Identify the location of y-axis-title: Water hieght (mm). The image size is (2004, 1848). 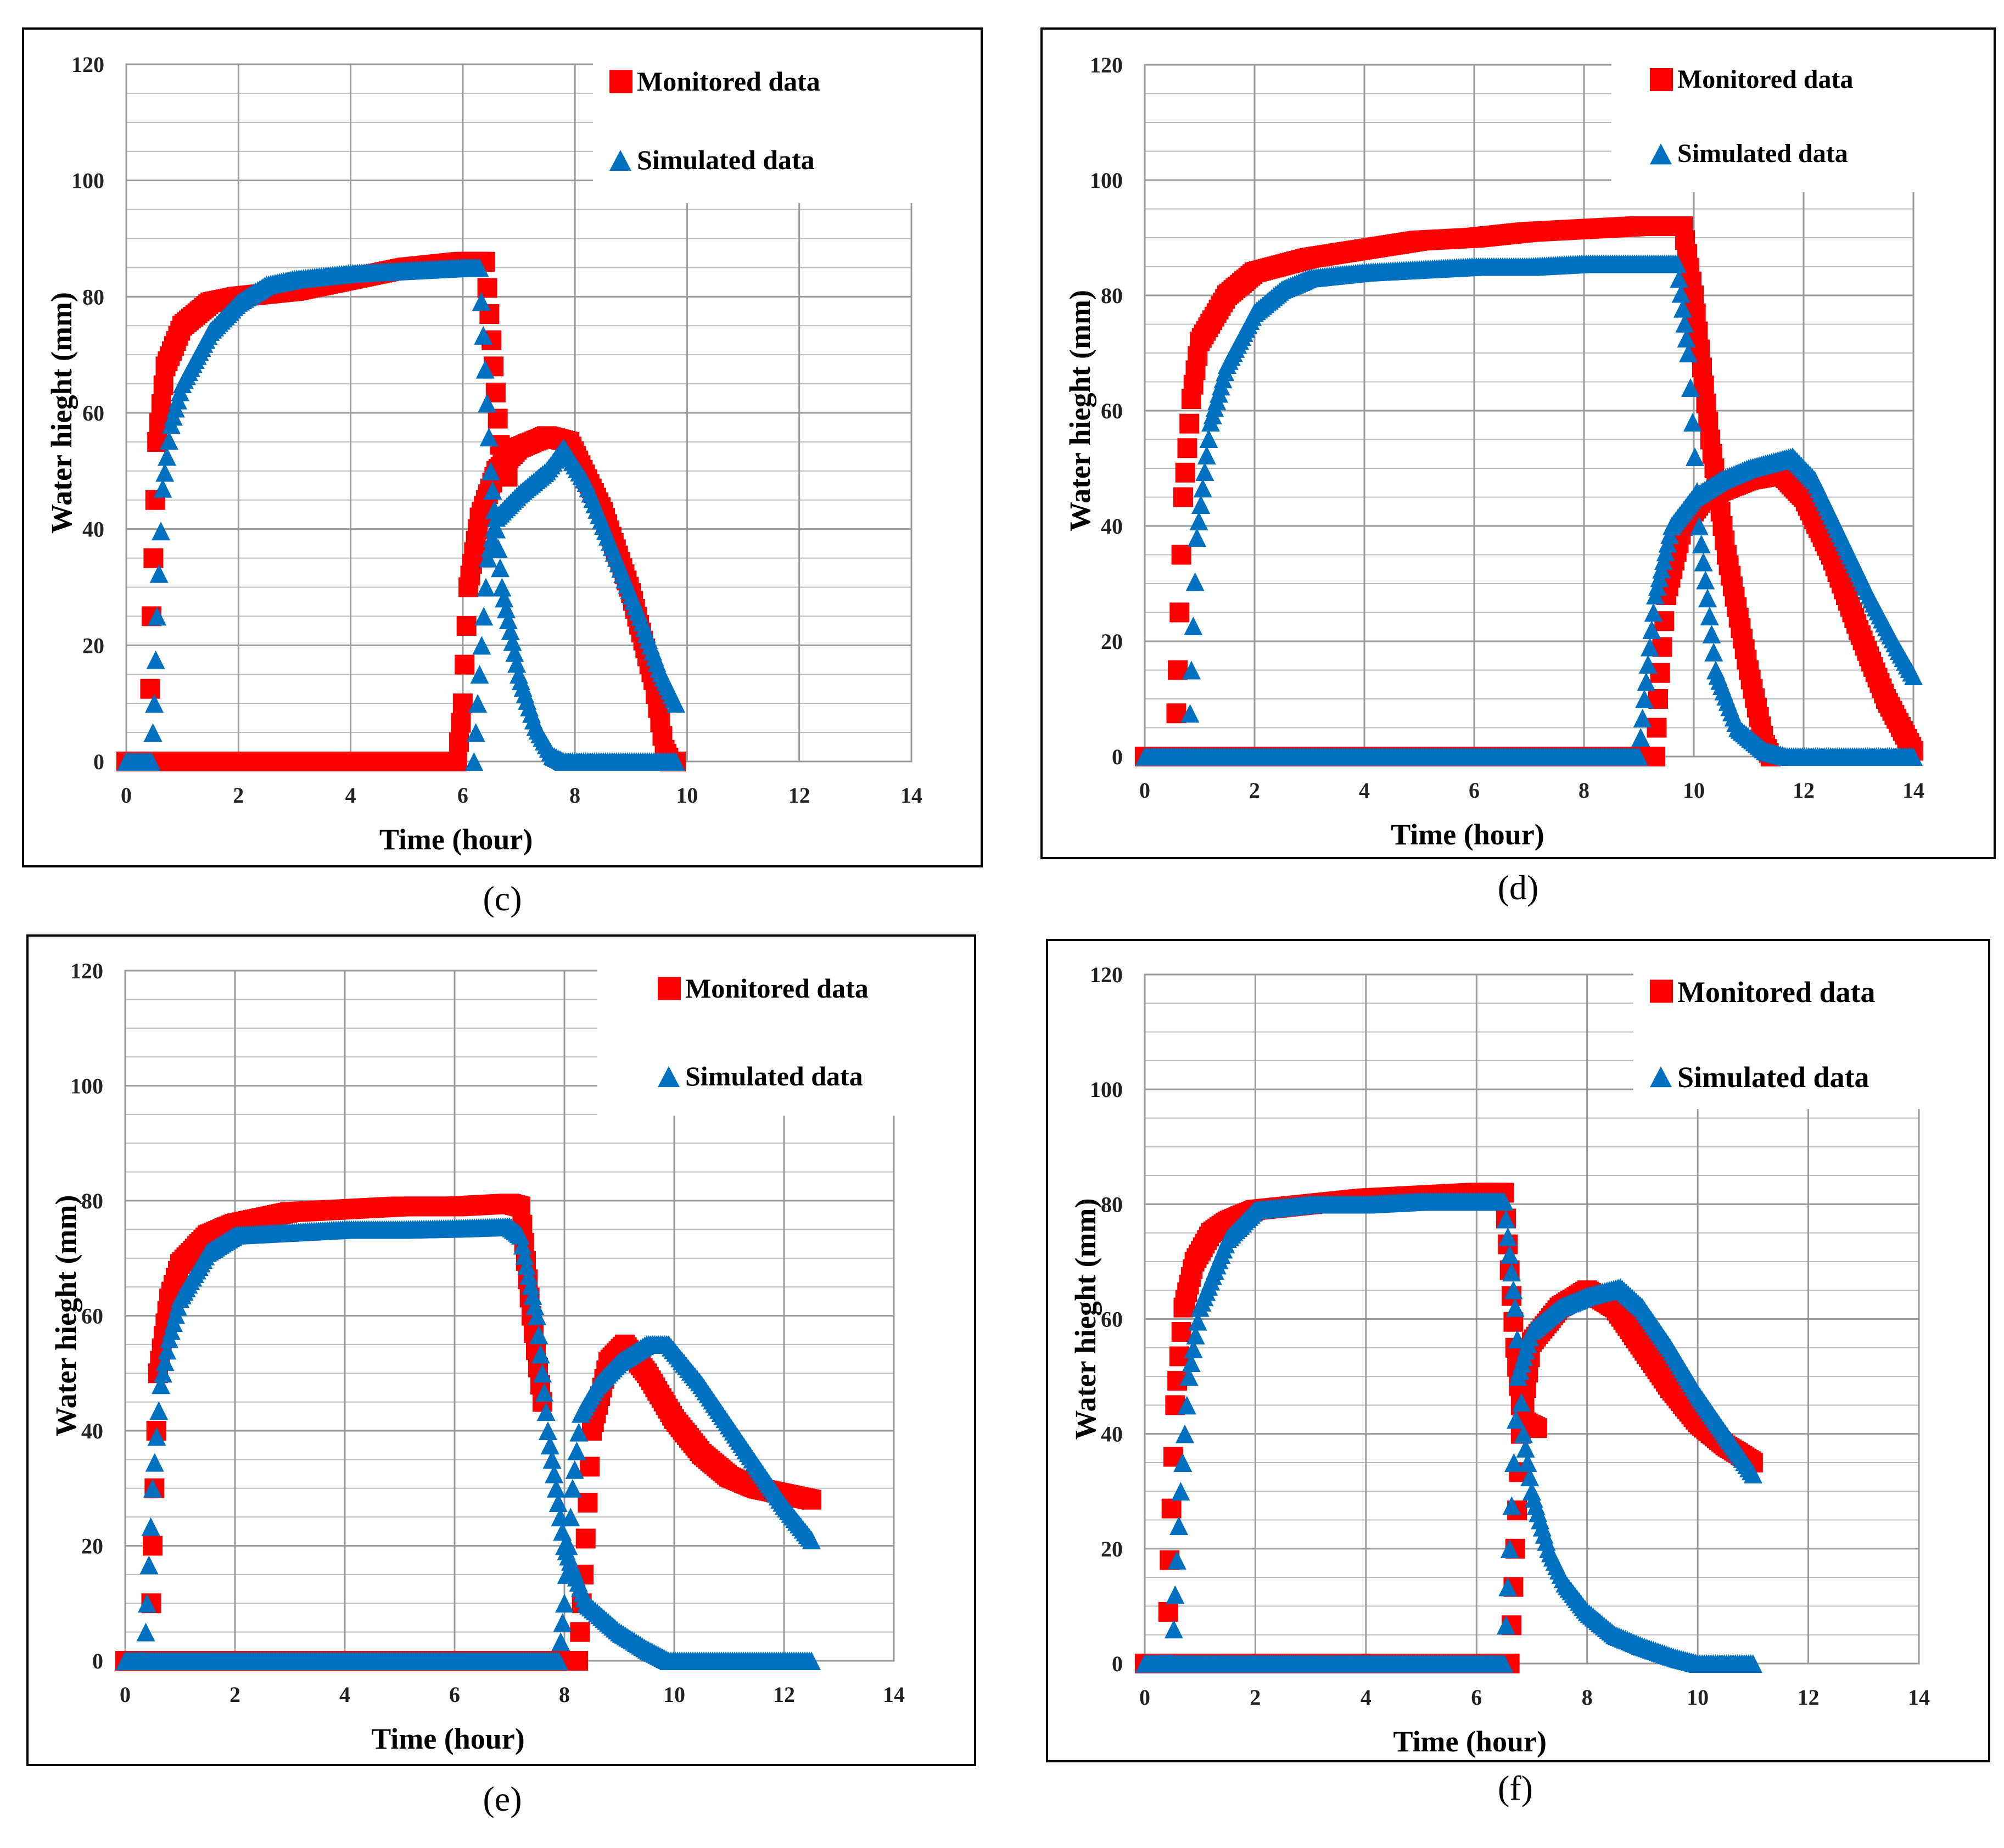
(1085, 1320).